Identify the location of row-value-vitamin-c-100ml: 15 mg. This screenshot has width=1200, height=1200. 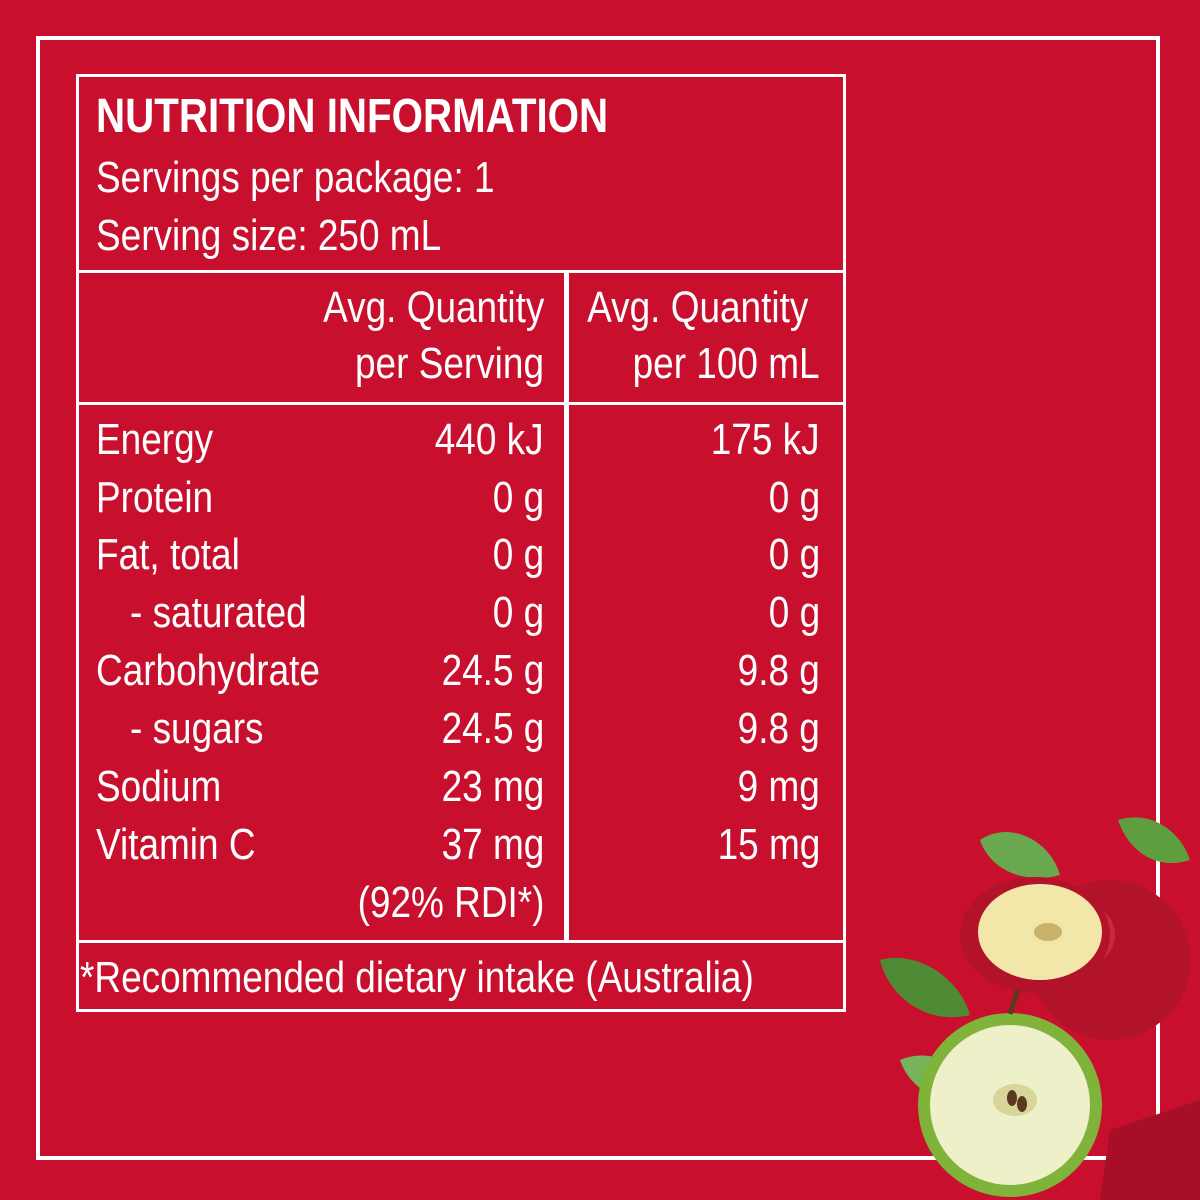
(768, 844).